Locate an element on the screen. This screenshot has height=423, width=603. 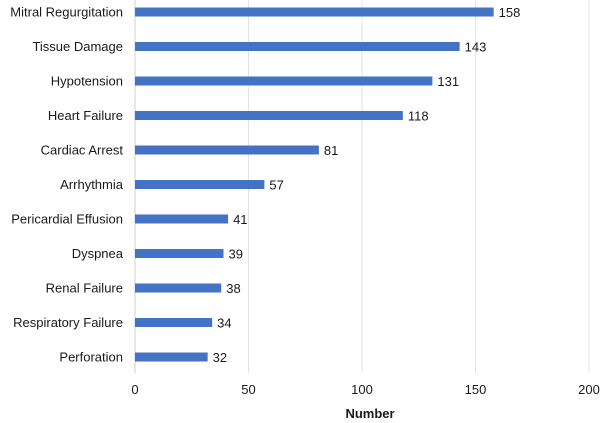
category-label: Mitral Regurgitation is located at coordinates (66, 12).